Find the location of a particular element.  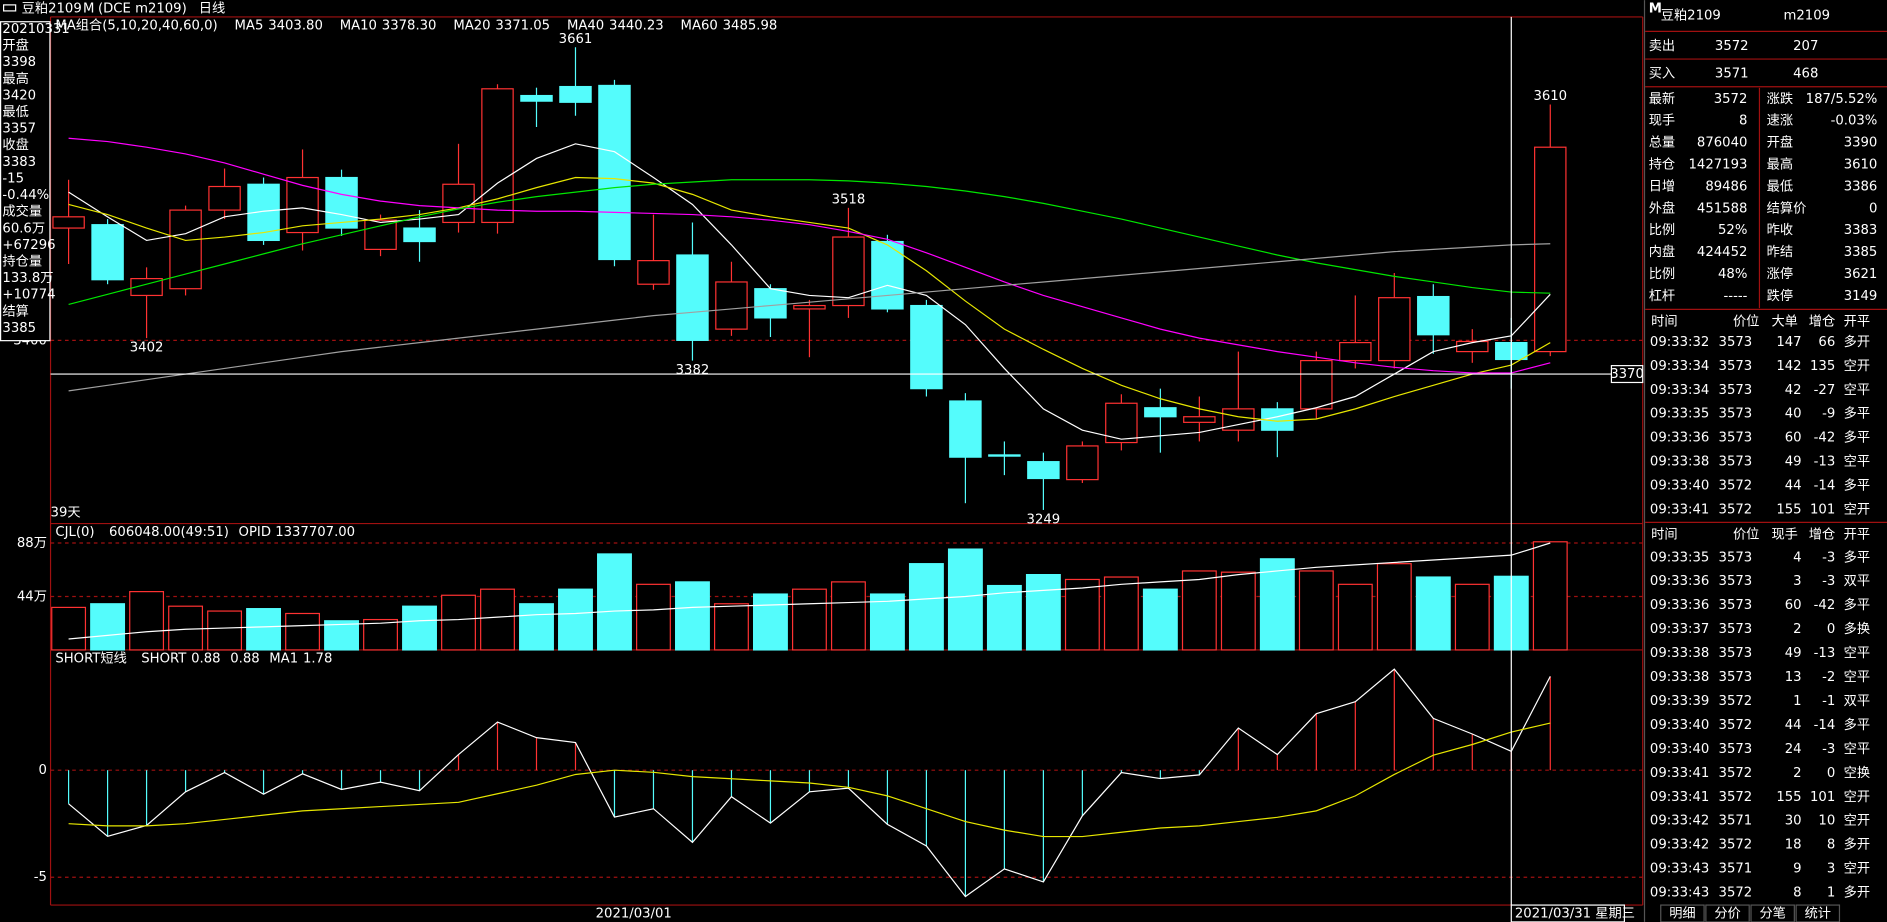

book-label: 买入 is located at coordinates (1662, 73).